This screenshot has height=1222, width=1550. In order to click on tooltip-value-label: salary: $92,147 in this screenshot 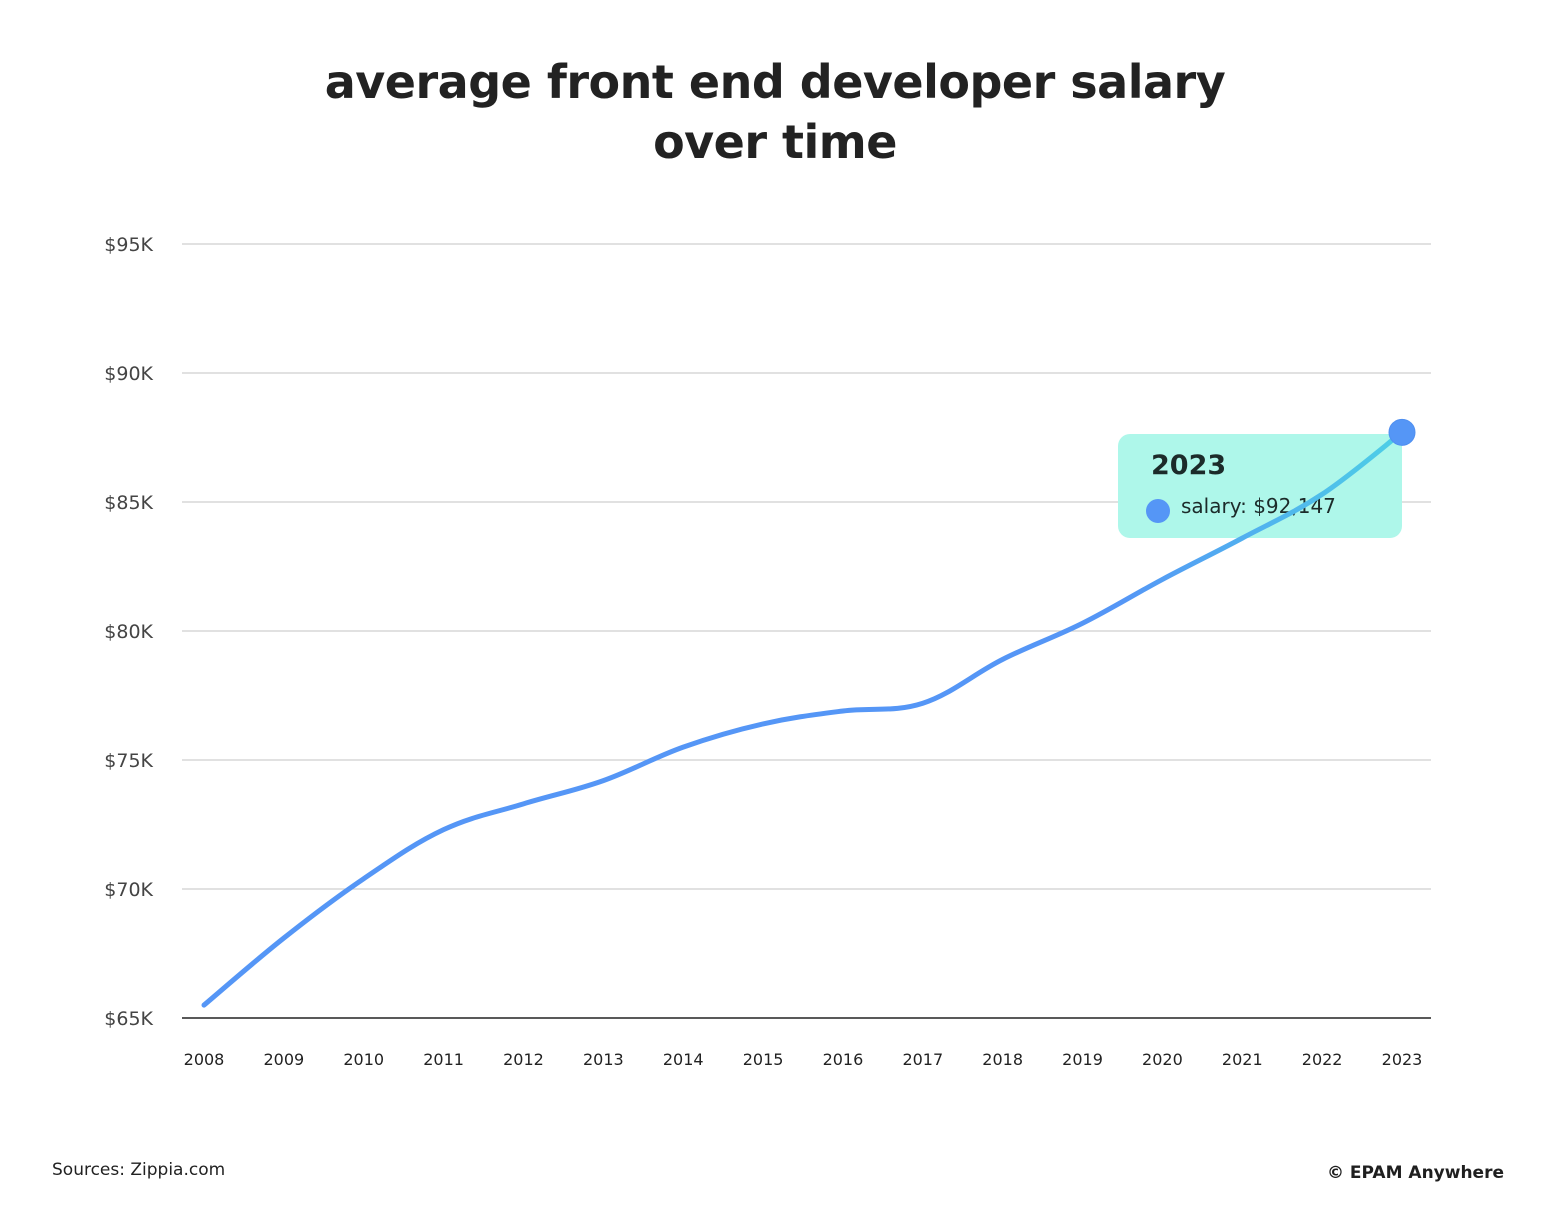, I will do `click(1258, 506)`.